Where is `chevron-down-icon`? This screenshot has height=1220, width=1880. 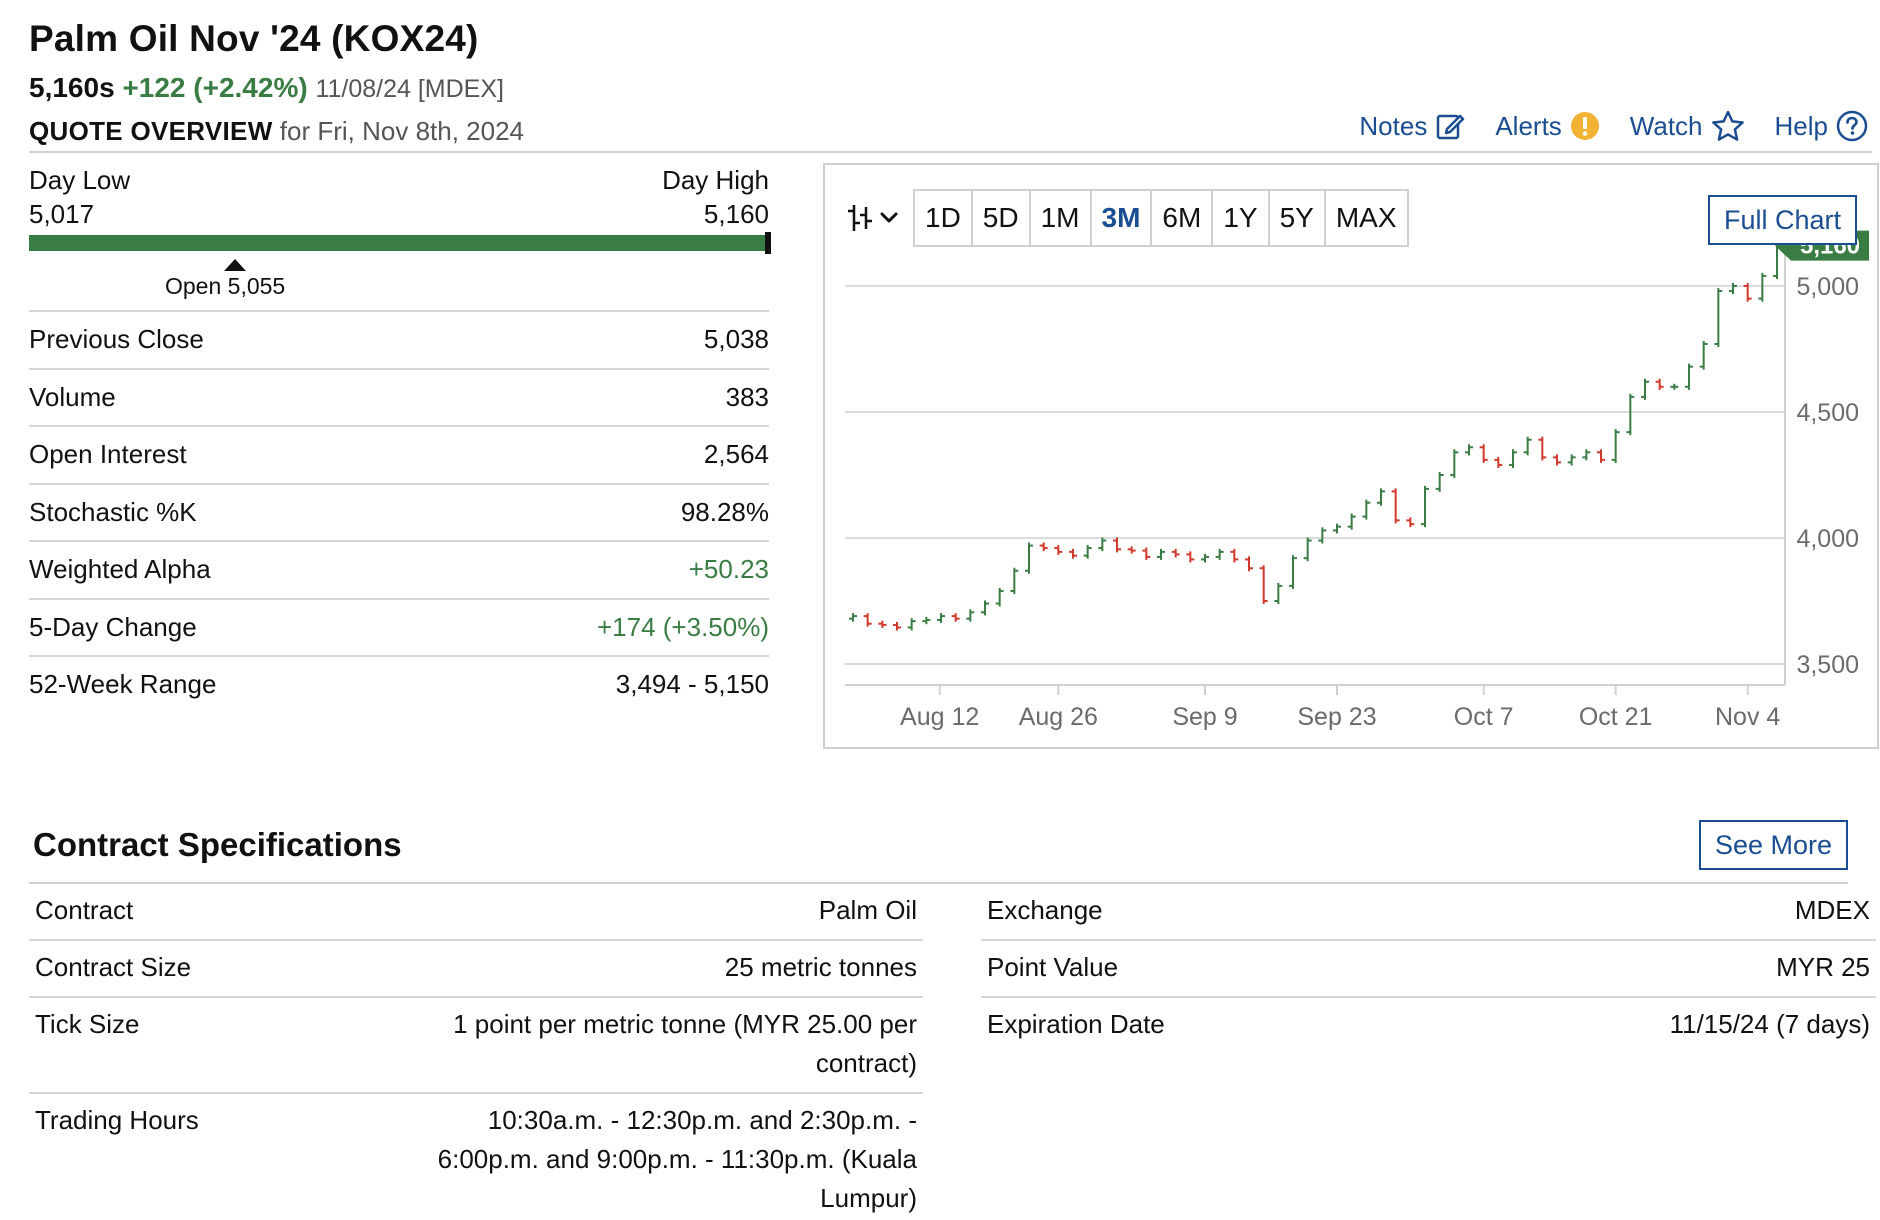 chevron-down-icon is located at coordinates (889, 217).